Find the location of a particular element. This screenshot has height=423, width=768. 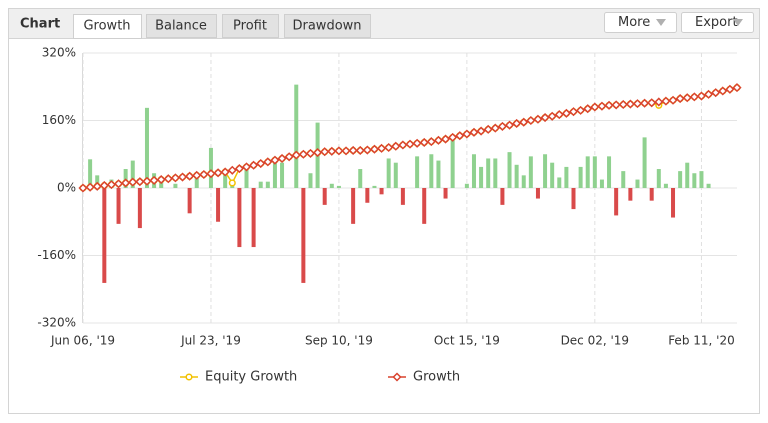

tab-label: Drawdown is located at coordinates (326, 26).